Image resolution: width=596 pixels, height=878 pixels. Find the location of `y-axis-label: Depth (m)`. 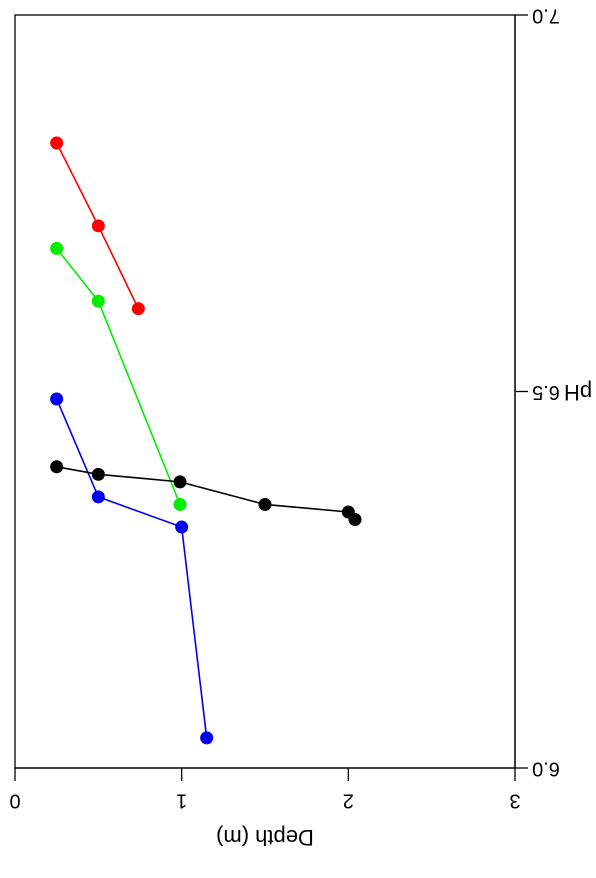

y-axis-label: Depth (m) is located at coordinates (265, 837).